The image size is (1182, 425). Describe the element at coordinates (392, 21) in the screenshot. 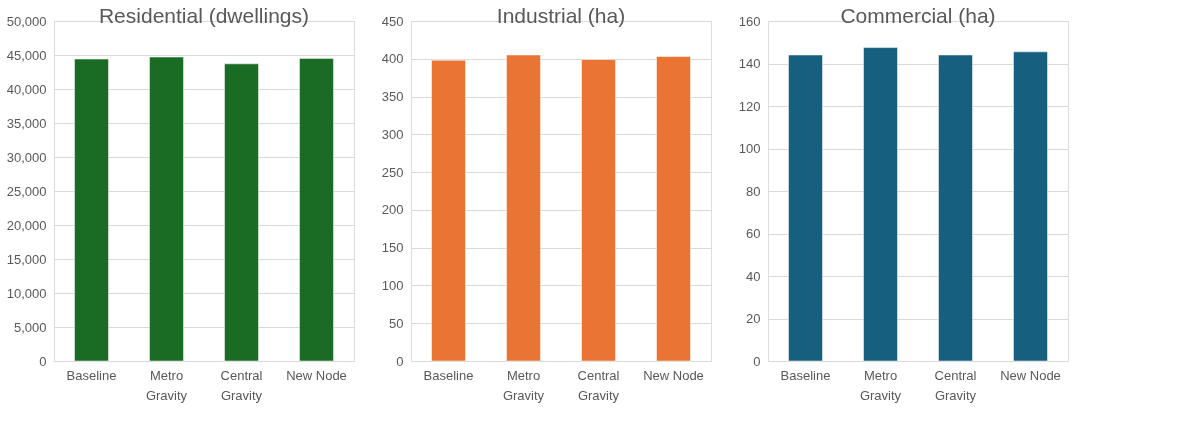

I see `y-tick-label: 450` at that location.